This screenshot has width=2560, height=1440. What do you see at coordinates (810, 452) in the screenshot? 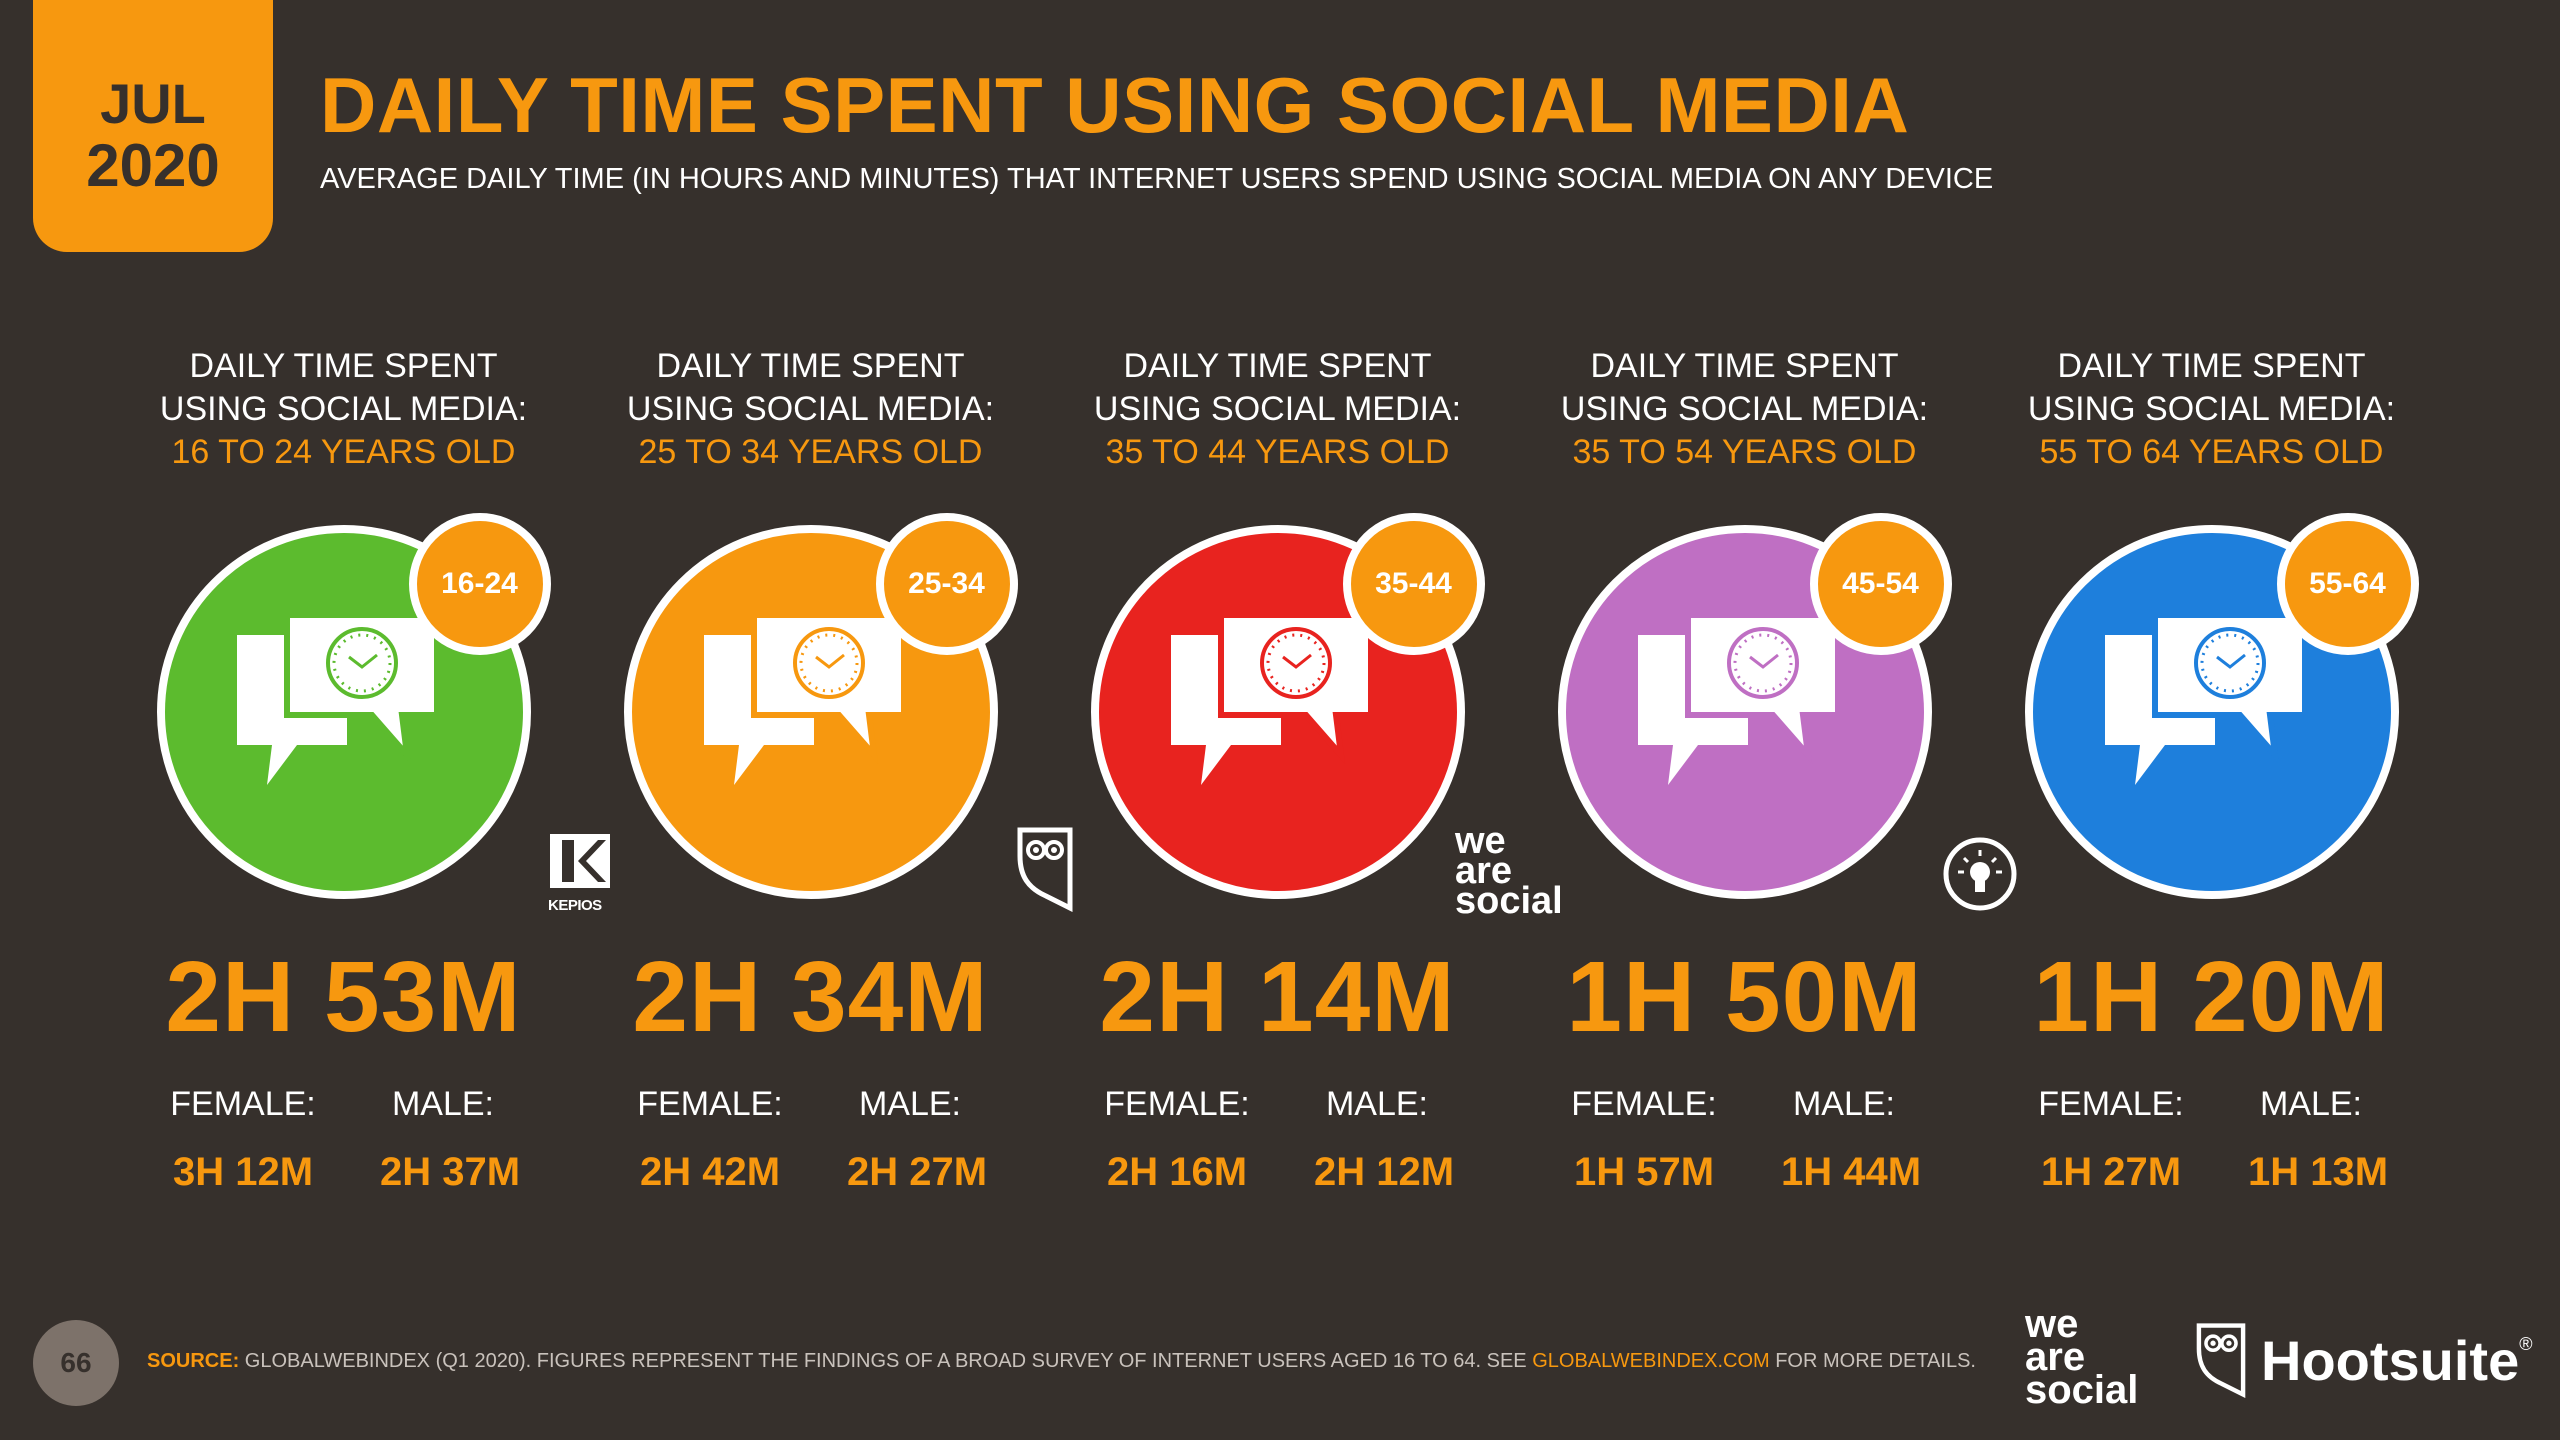
I see `column-age-range: 25 TO 34 YEARS OLD` at bounding box center [810, 452].